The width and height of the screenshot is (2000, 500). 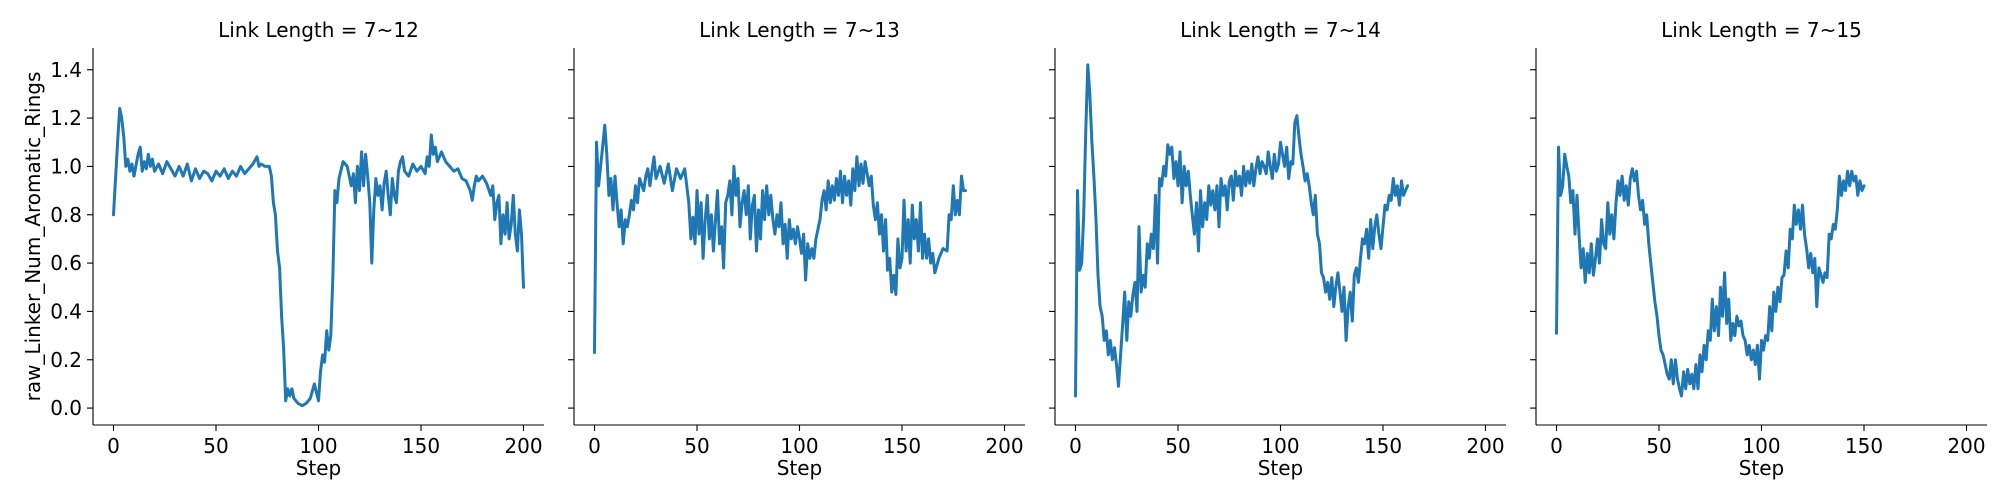 I want to click on y-tick-label: 0.4, so click(x=66, y=311).